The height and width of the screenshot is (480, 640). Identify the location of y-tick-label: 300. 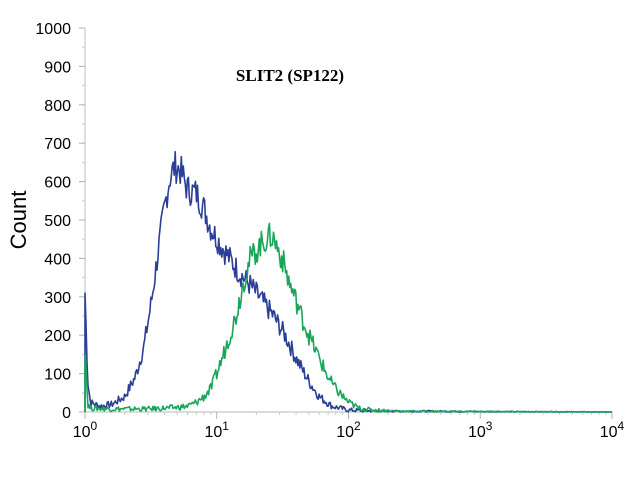
(57, 298).